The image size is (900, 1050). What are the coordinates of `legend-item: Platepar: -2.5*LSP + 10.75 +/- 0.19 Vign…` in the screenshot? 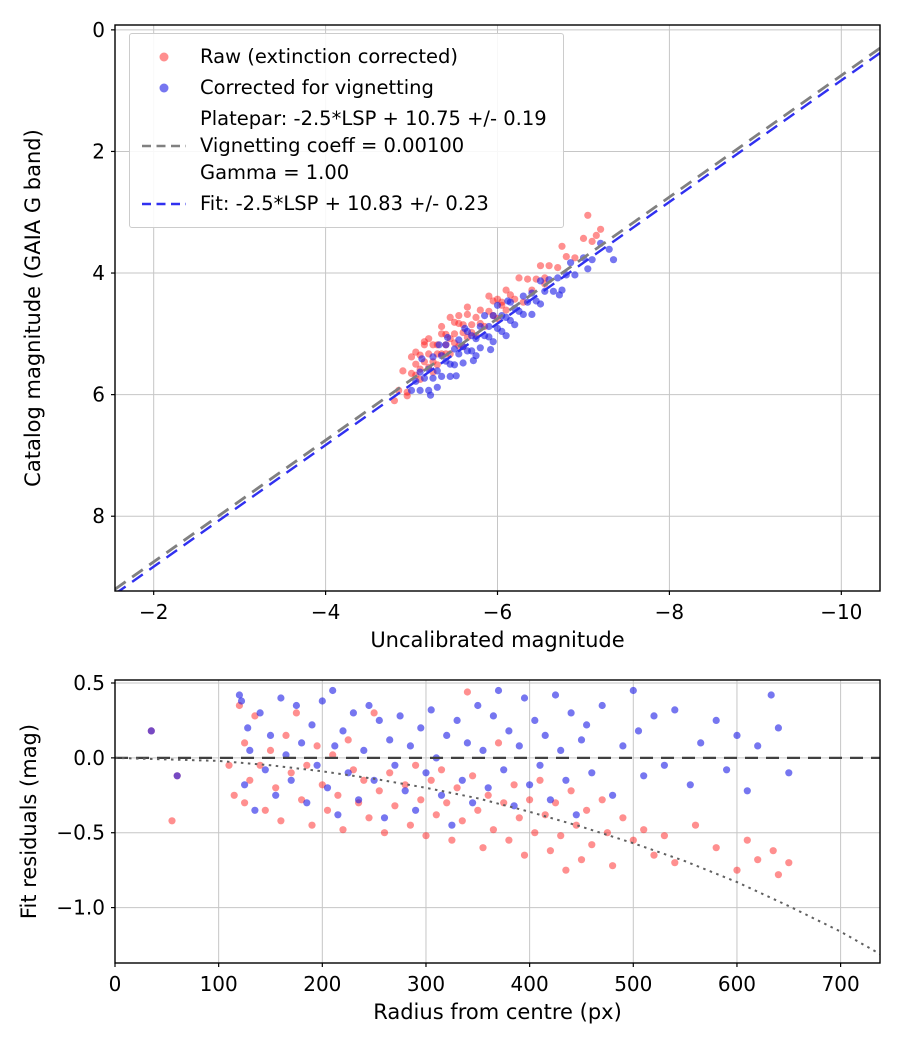 It's located at (343, 146).